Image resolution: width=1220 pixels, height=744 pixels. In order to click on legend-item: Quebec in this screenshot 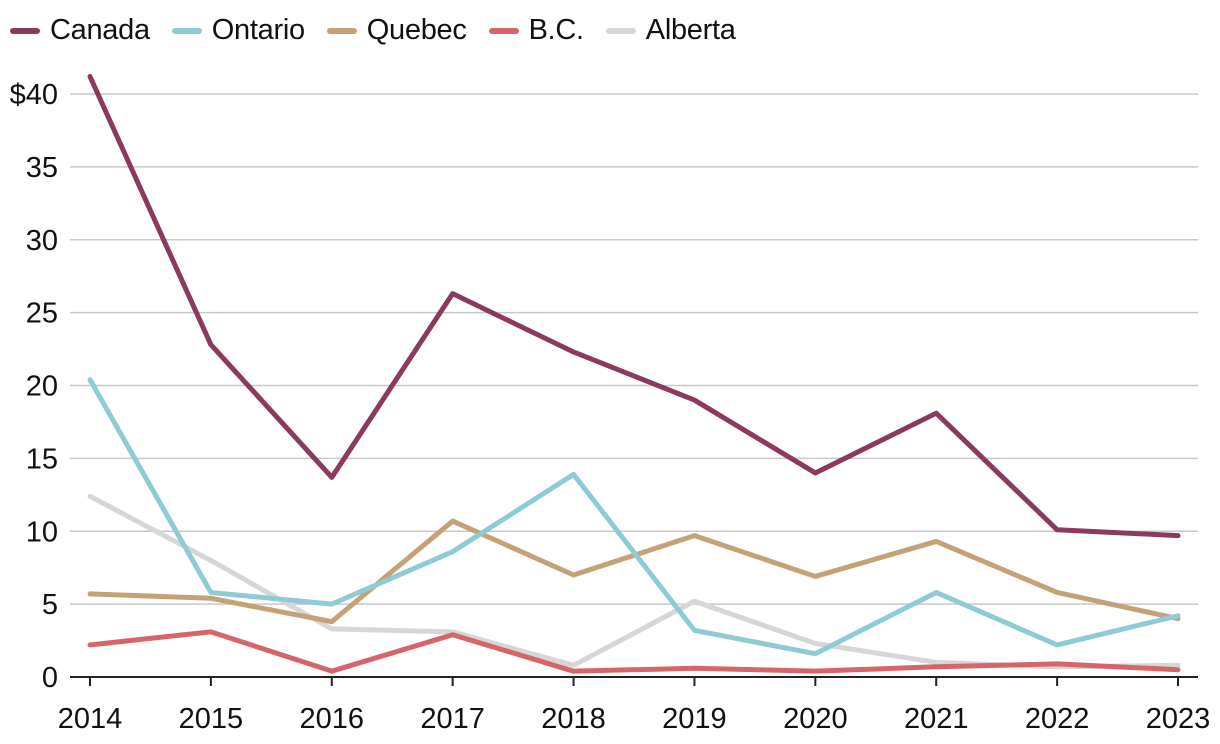, I will do `click(396, 30)`.